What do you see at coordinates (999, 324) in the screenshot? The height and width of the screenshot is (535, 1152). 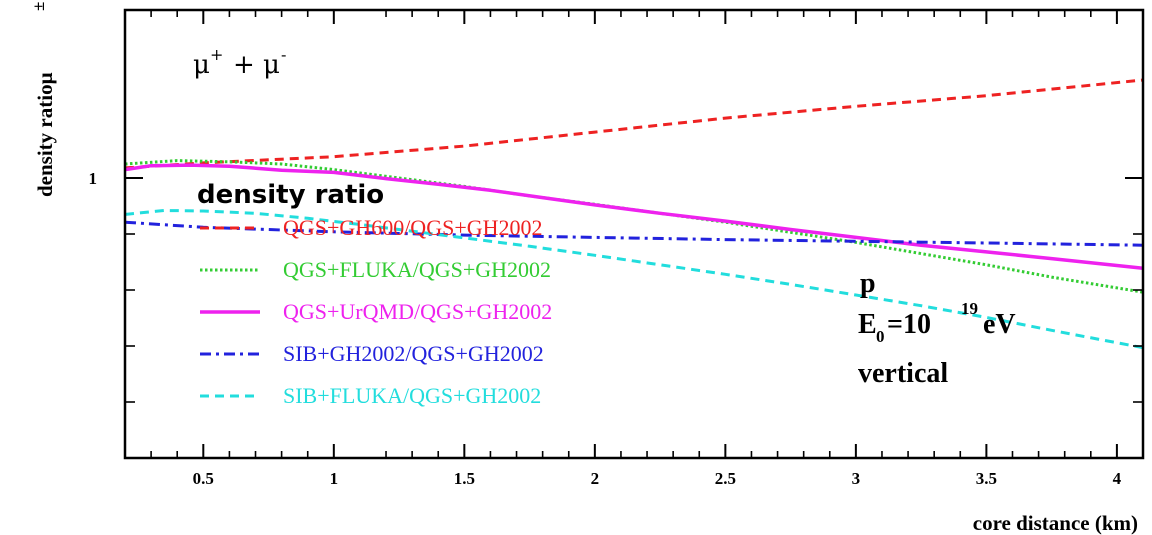 I see `energy-unit: eV` at bounding box center [999, 324].